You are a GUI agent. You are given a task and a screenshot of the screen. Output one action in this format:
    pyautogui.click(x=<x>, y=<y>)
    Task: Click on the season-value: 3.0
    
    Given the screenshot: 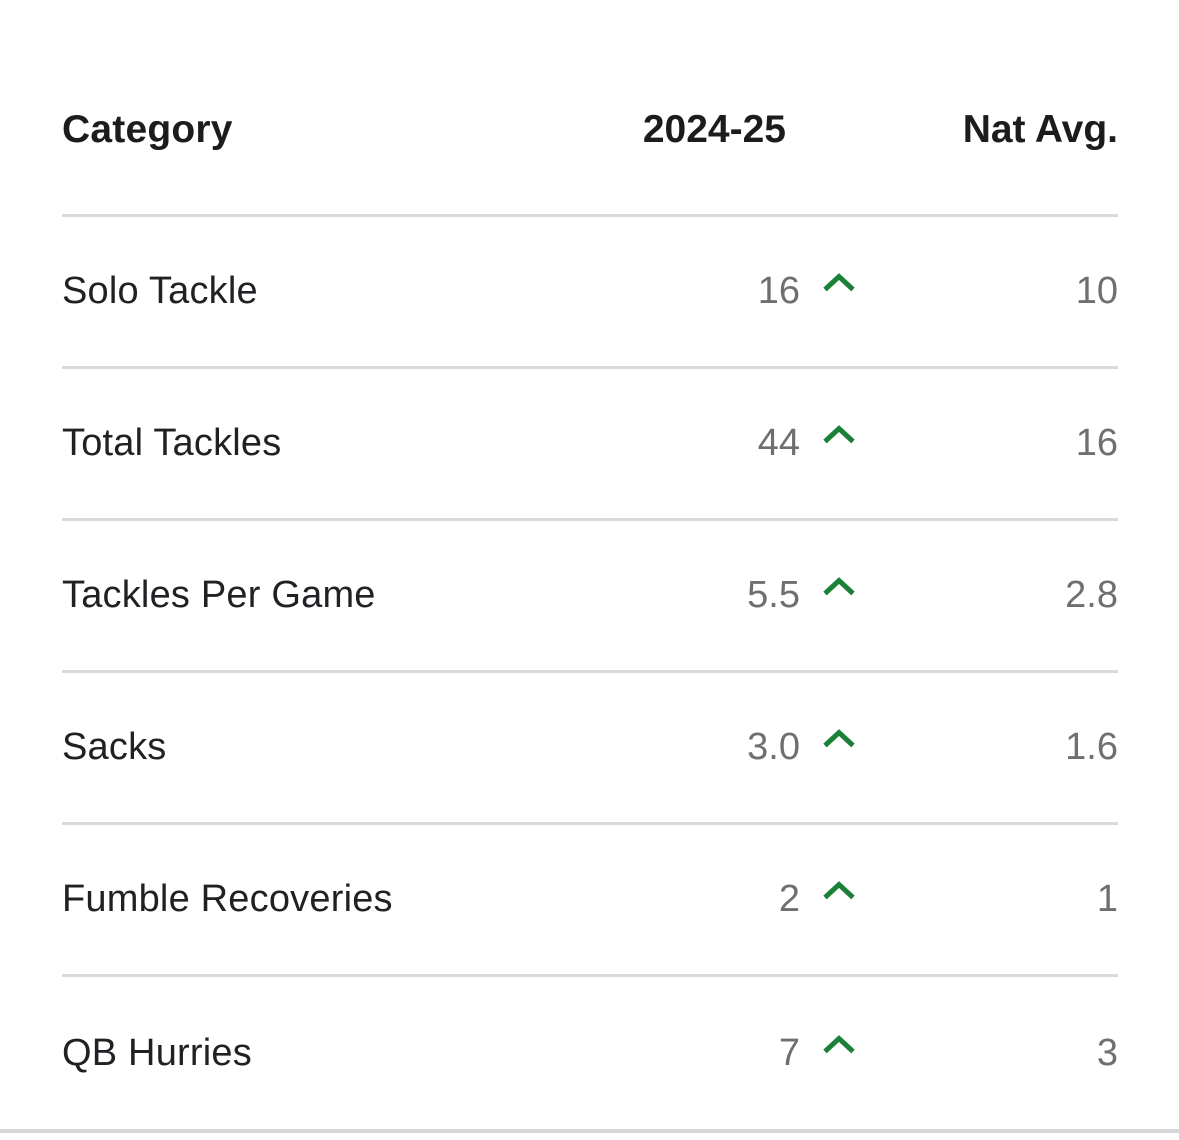 What is the action you would take?
    pyautogui.click(x=773, y=747)
    